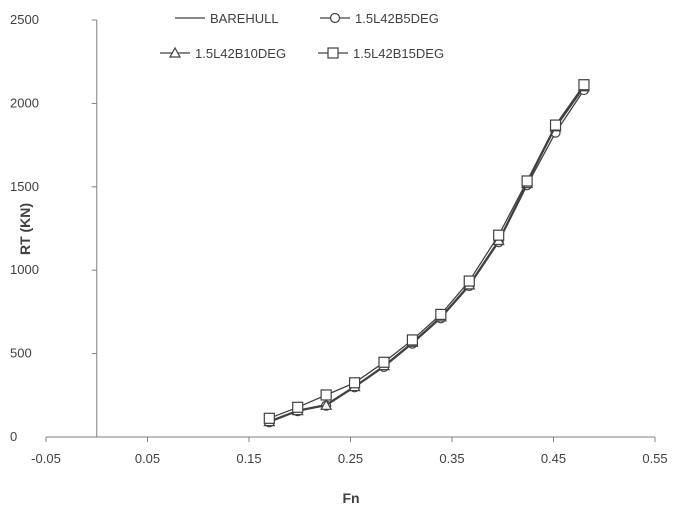 This screenshot has width=686, height=511. What do you see at coordinates (553, 458) in the screenshot?
I see `x-tick-label: 0.45` at bounding box center [553, 458].